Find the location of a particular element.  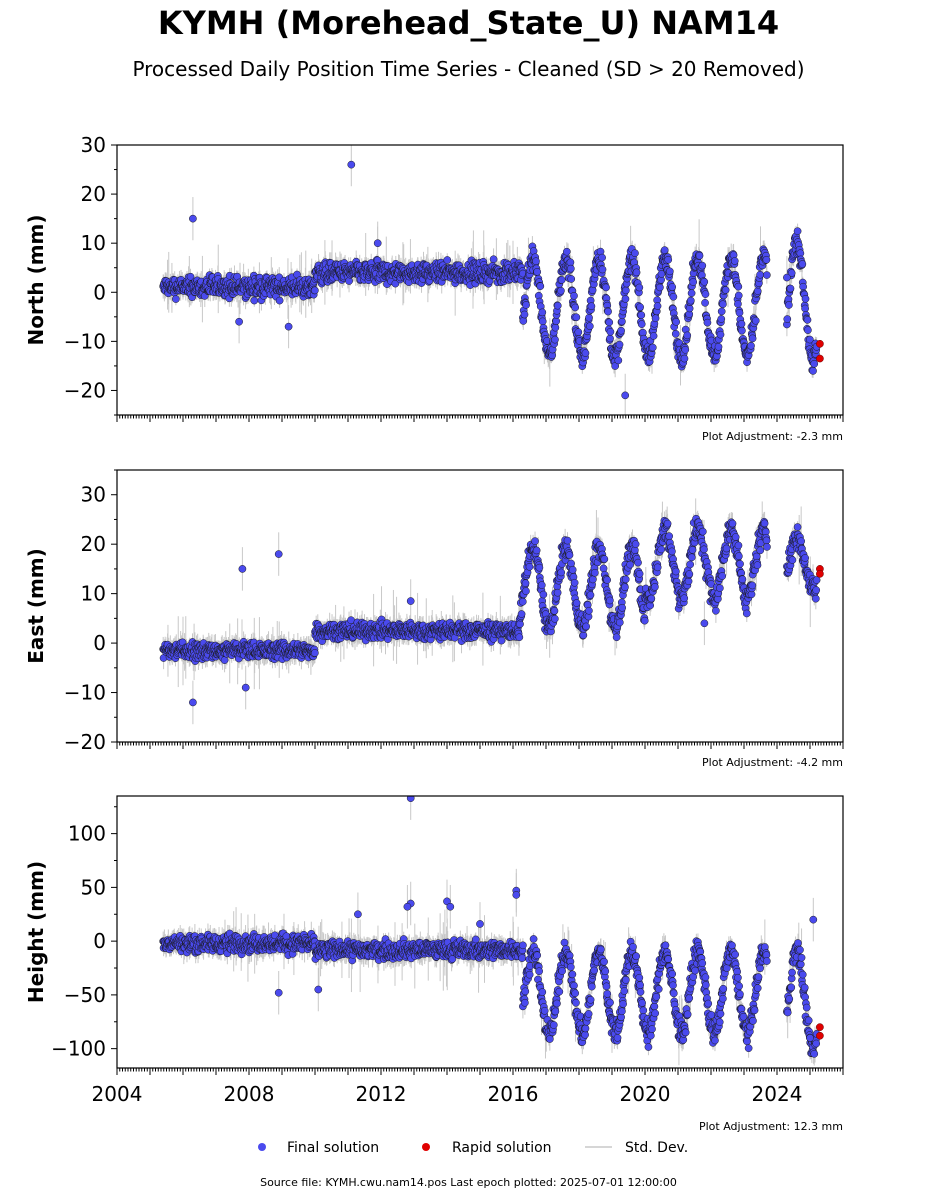

north-y-axis-label: North (mm) is located at coordinates (36, 279).